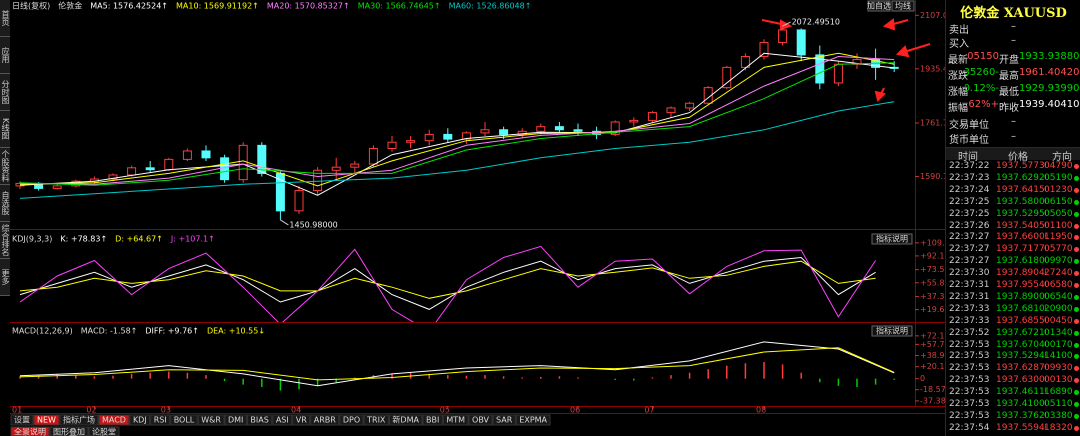 Image resolution: width=1080 pixels, height=436 pixels. What do you see at coordinates (846, 60) in the screenshot?
I see `annotation-arrows` at bounding box center [846, 60].